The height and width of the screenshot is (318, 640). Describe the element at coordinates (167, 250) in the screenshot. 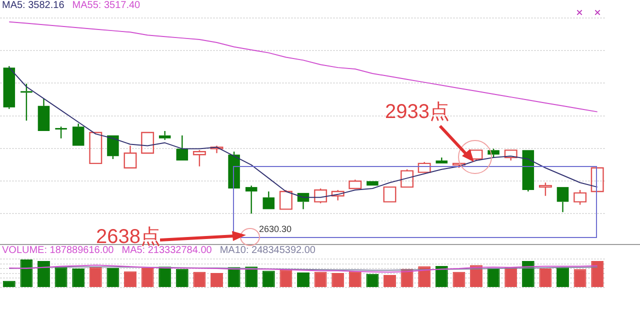

I see `series-label: MA5: 213332784.00` at that location.